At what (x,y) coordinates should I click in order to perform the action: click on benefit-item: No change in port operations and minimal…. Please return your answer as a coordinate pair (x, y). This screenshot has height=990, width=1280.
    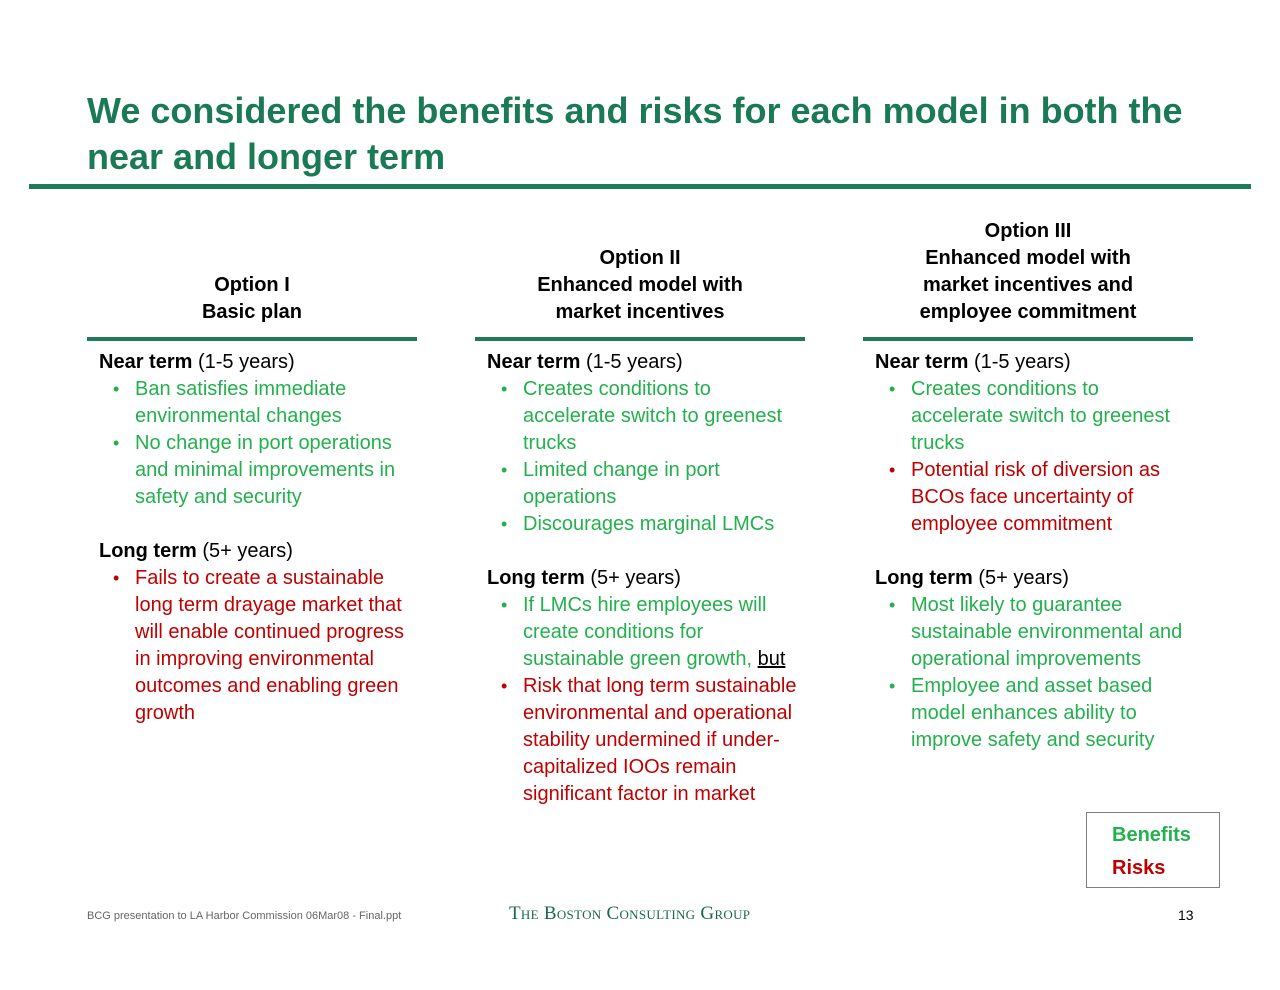
    Looking at the image, I should click on (258, 470).